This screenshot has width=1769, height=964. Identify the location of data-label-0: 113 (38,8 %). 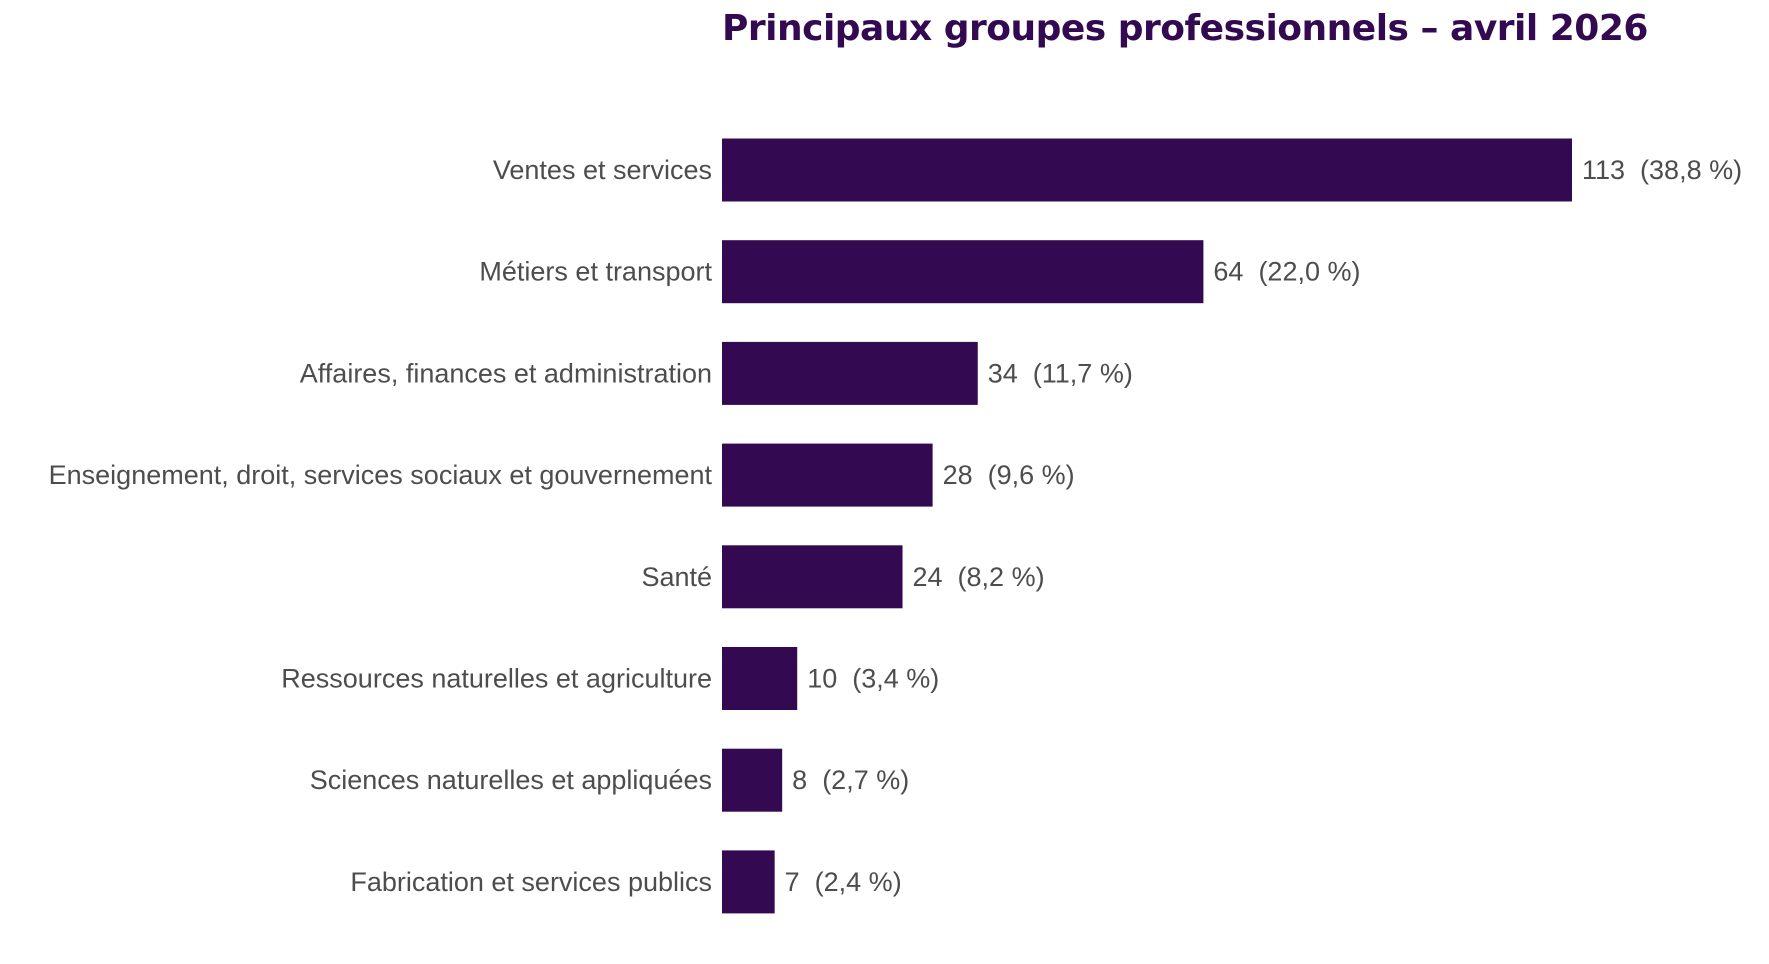
(1662, 170).